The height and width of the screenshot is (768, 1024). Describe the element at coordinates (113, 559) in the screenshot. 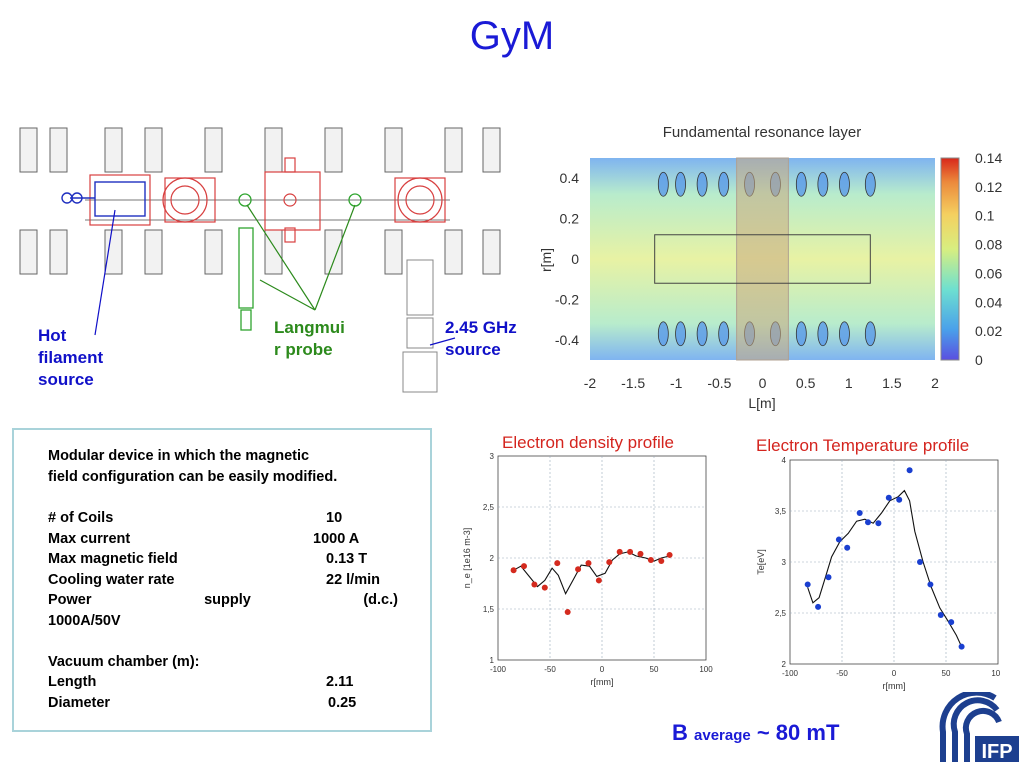

I see `spec-name: Max magnetic field` at that location.